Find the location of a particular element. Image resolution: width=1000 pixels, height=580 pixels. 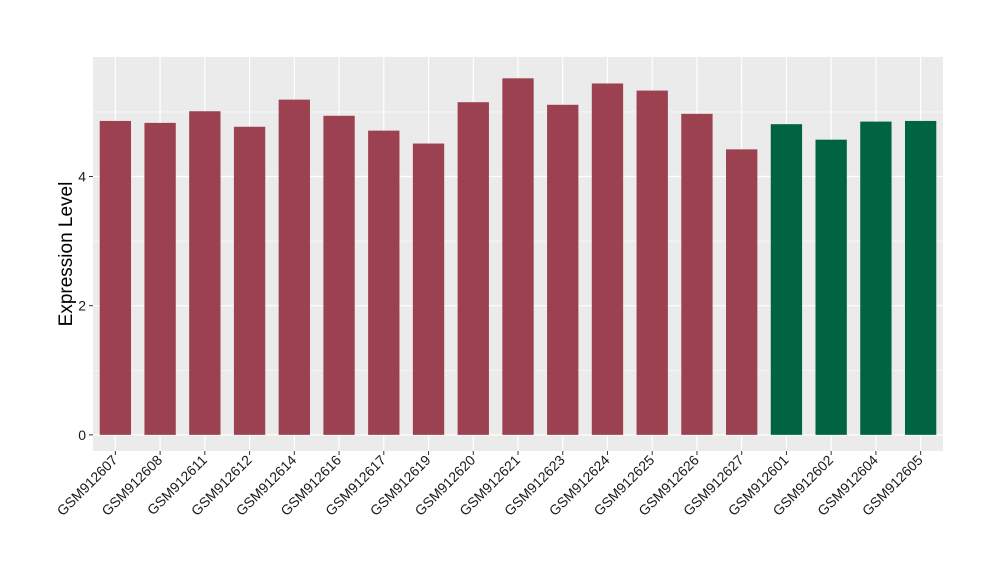

bar-GSM912621 is located at coordinates (518, 256).